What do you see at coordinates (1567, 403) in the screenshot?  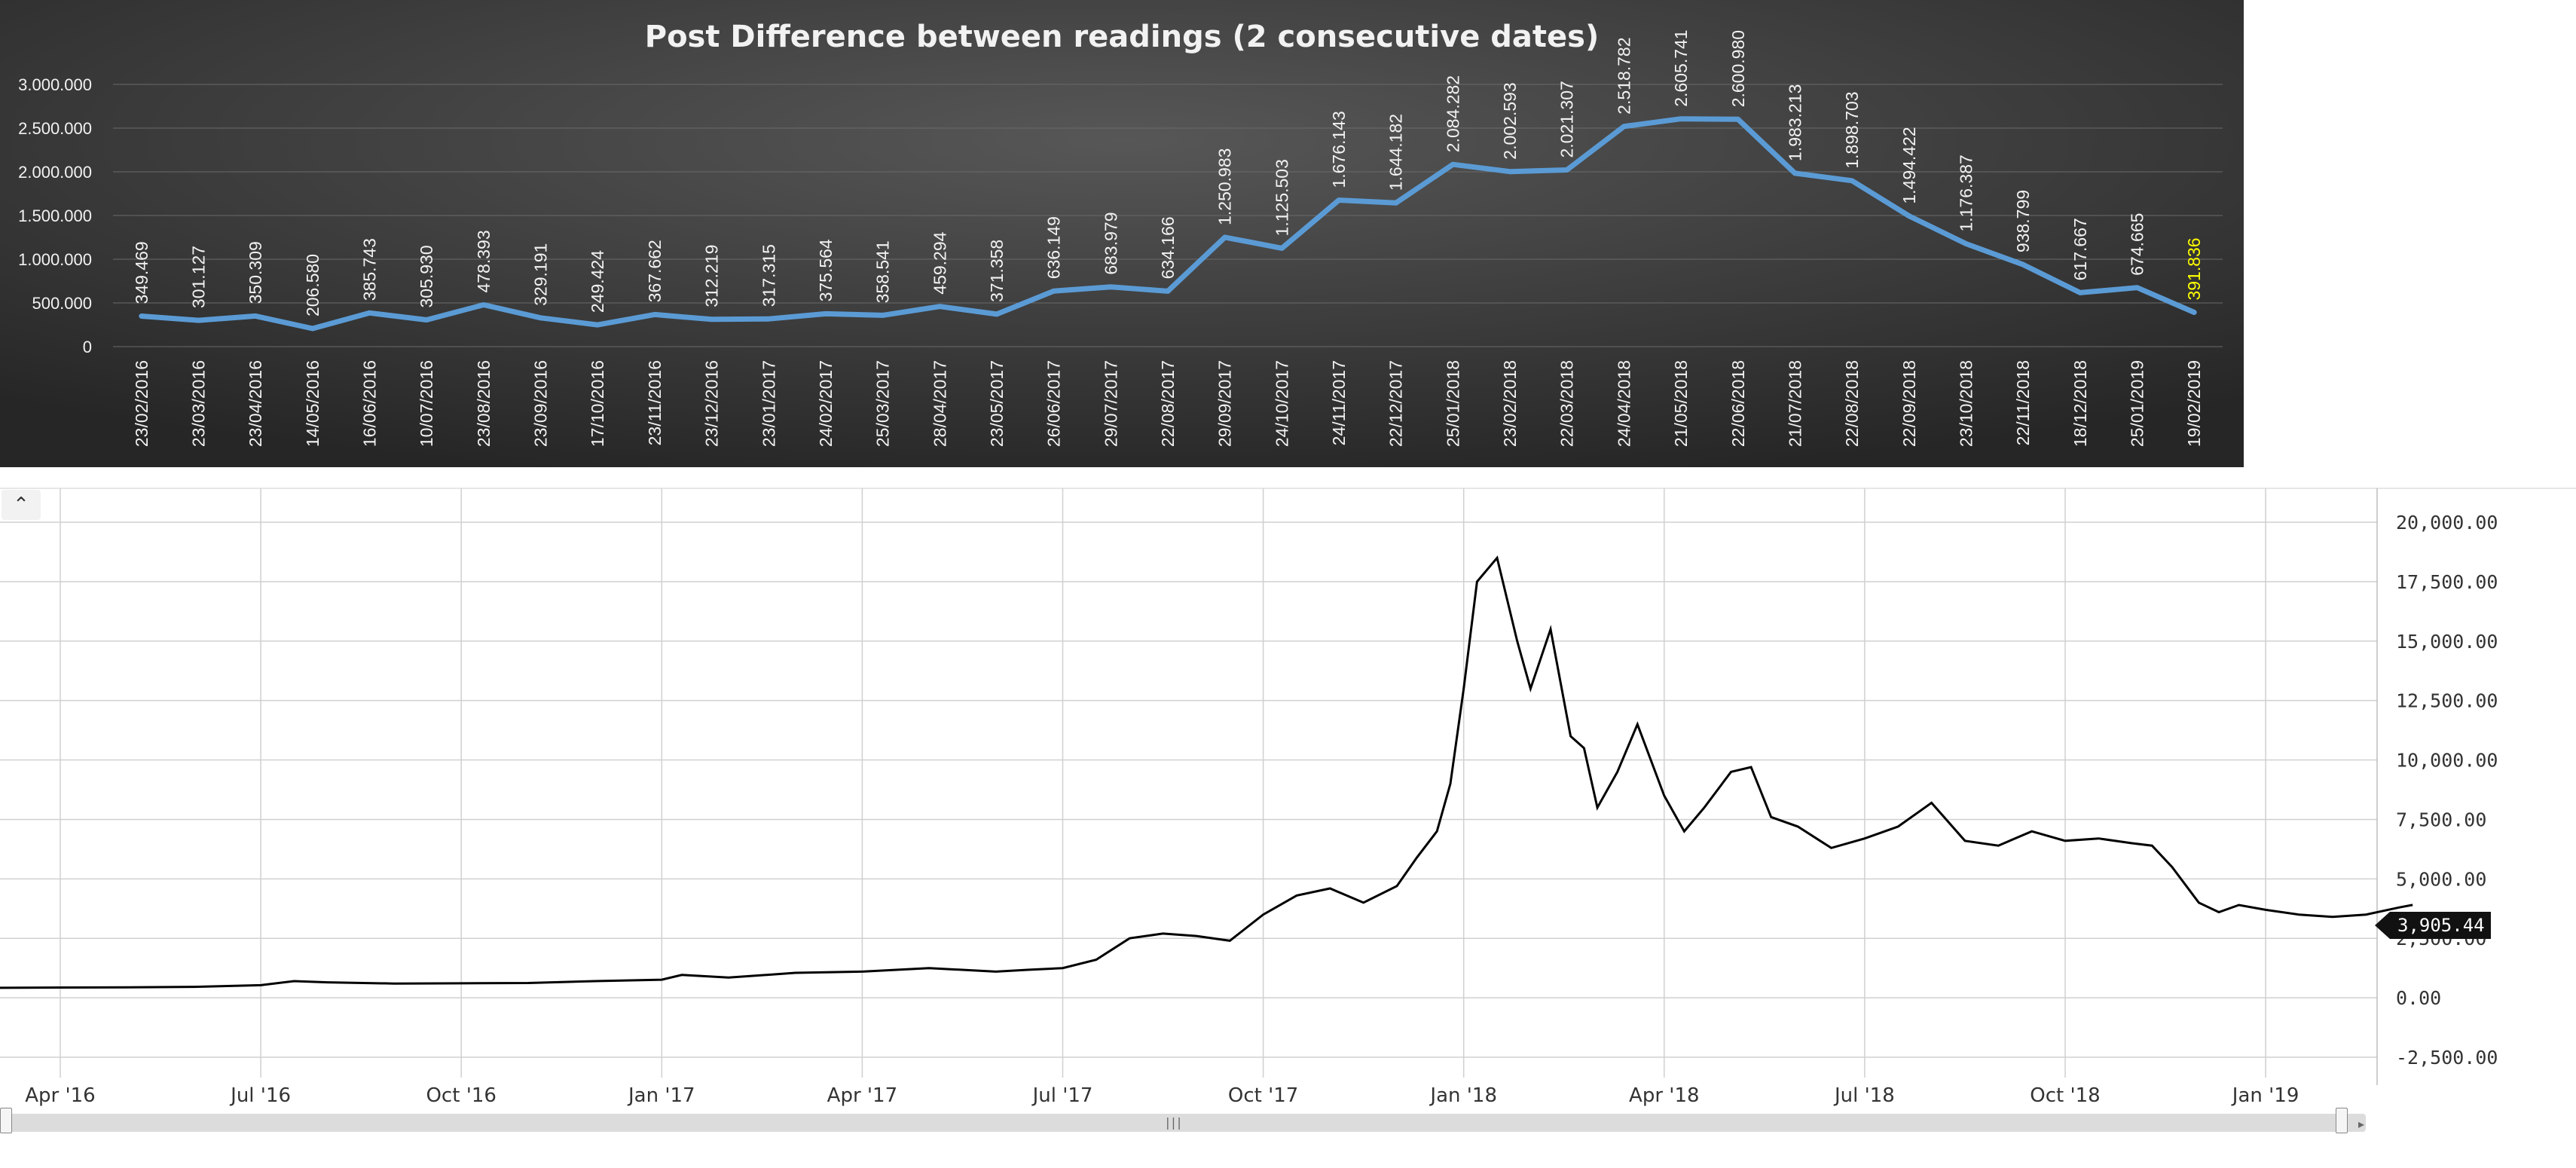 I see `x-tick-label: 22/03/2018` at bounding box center [1567, 403].